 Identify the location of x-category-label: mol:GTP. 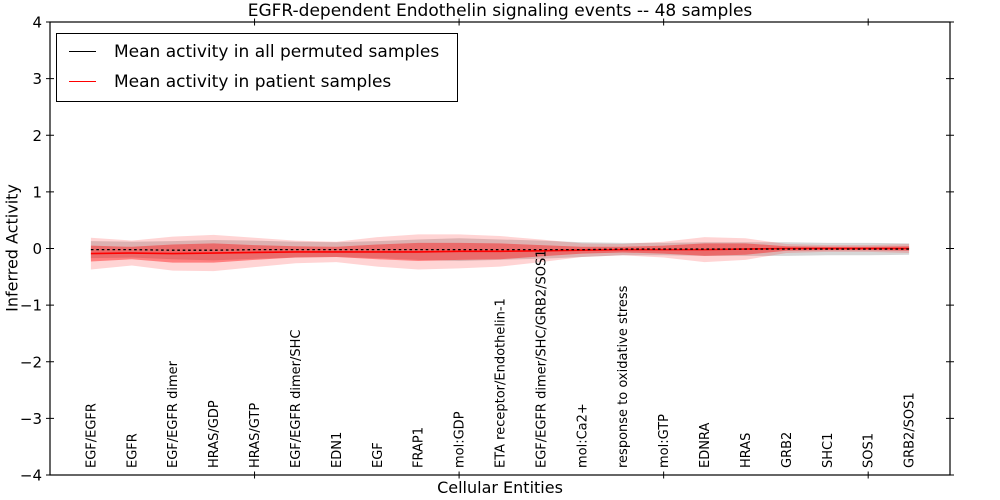
(664, 441).